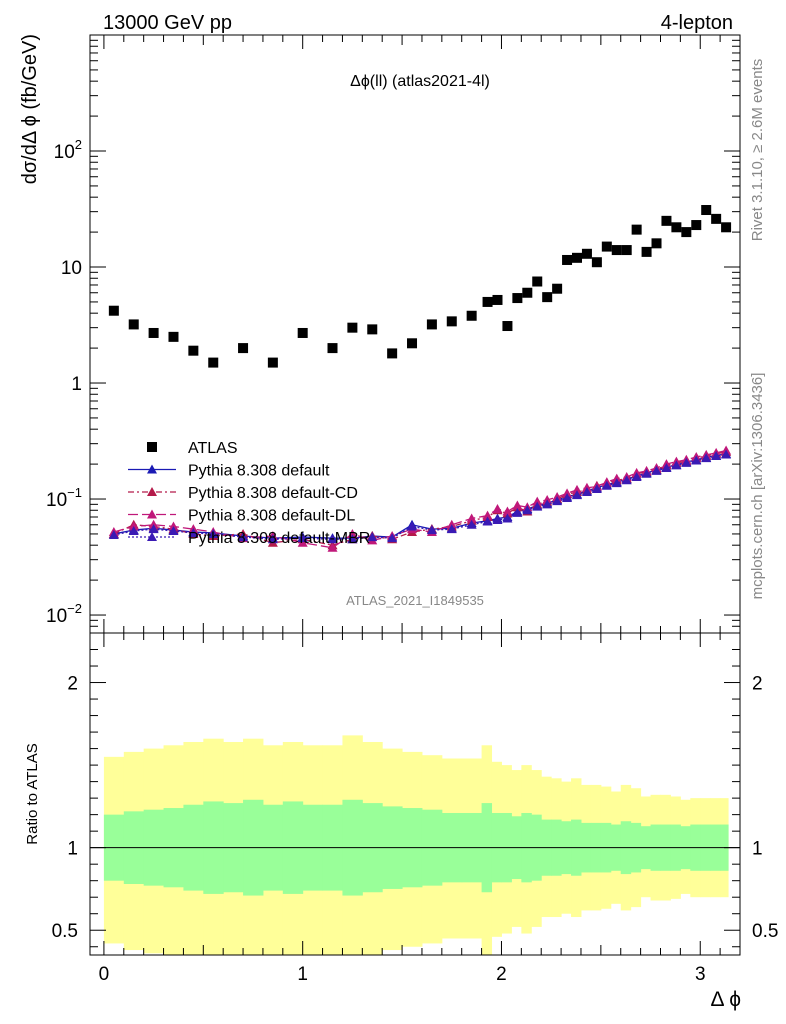  I want to click on energy-label: 13000 GeV pp, so click(167, 23).